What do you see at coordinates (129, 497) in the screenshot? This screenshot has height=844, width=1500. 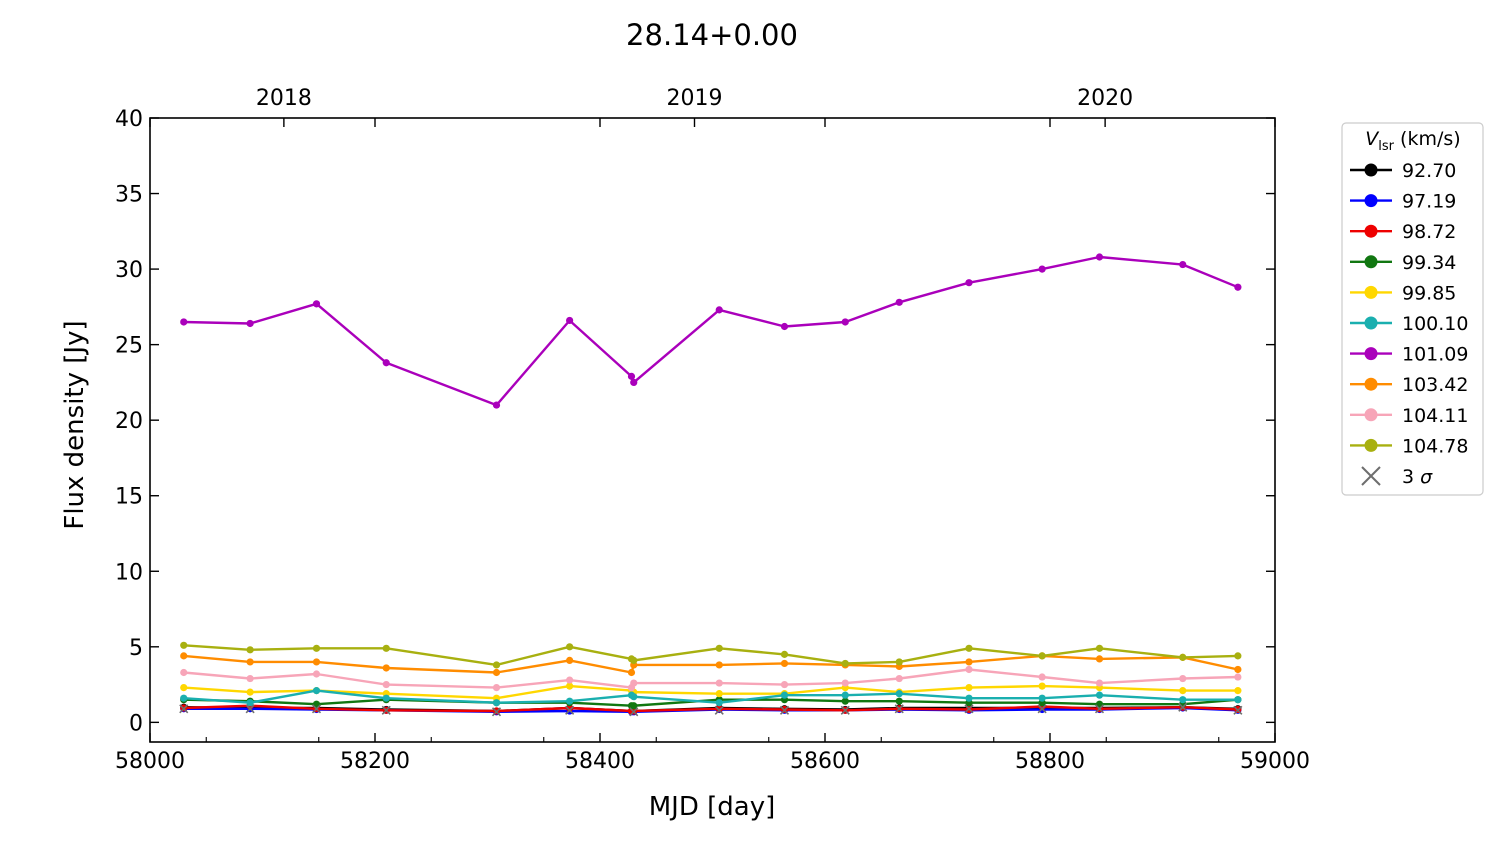 I see `y-tick-label: 15` at bounding box center [129, 497].